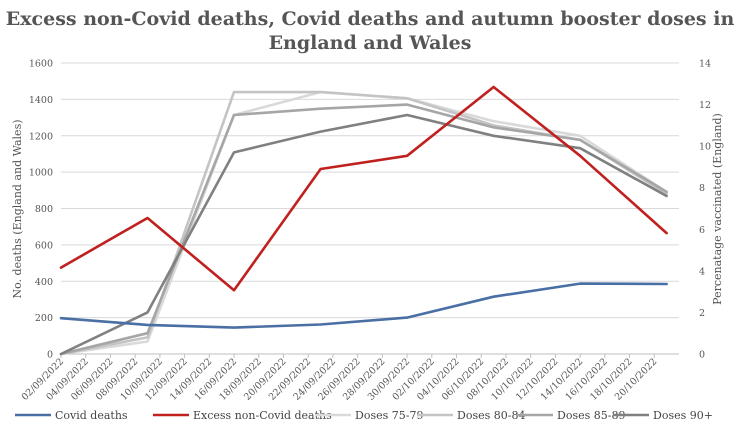 The height and width of the screenshot is (433, 740). I want to click on y2-tick-label: 6, so click(702, 230).